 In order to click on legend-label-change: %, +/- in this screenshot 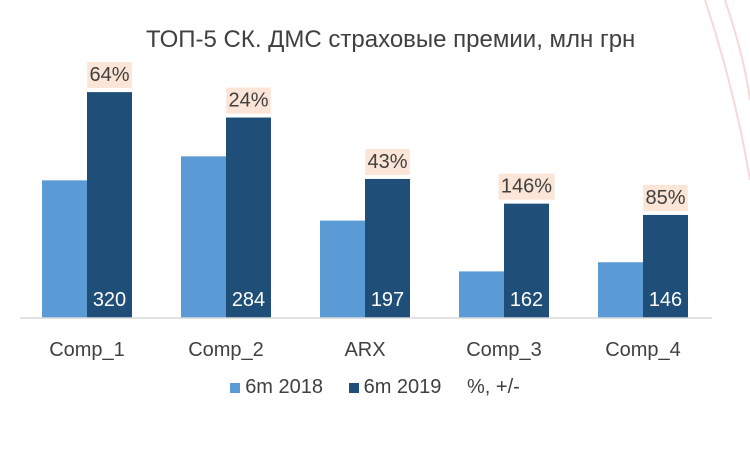, I will do `click(493, 387)`.